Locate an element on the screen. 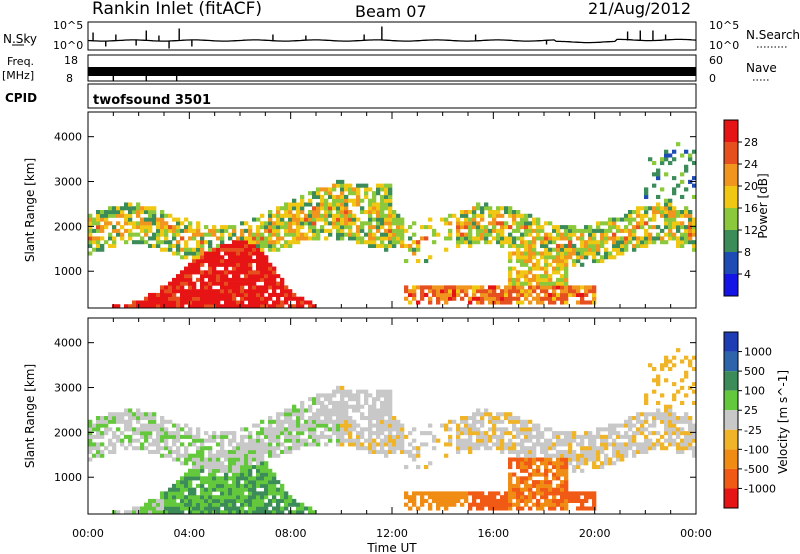  y-tick-label: 4000 is located at coordinates (68, 137).